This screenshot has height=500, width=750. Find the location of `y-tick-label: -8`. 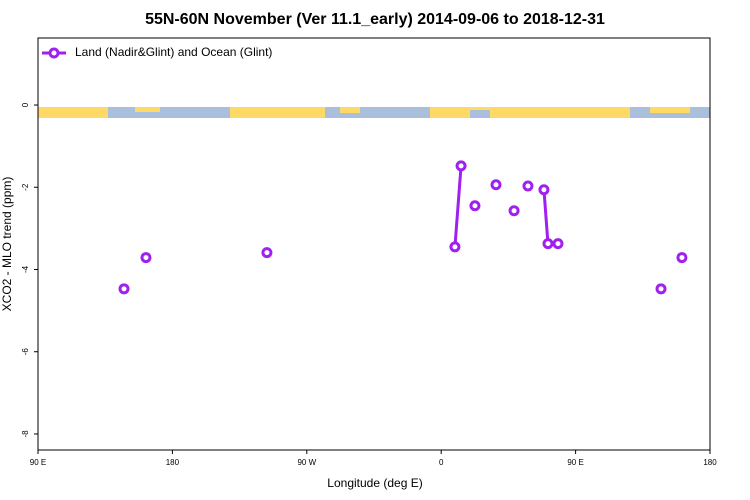

y-tick-label: -8 is located at coordinates (25, 434).